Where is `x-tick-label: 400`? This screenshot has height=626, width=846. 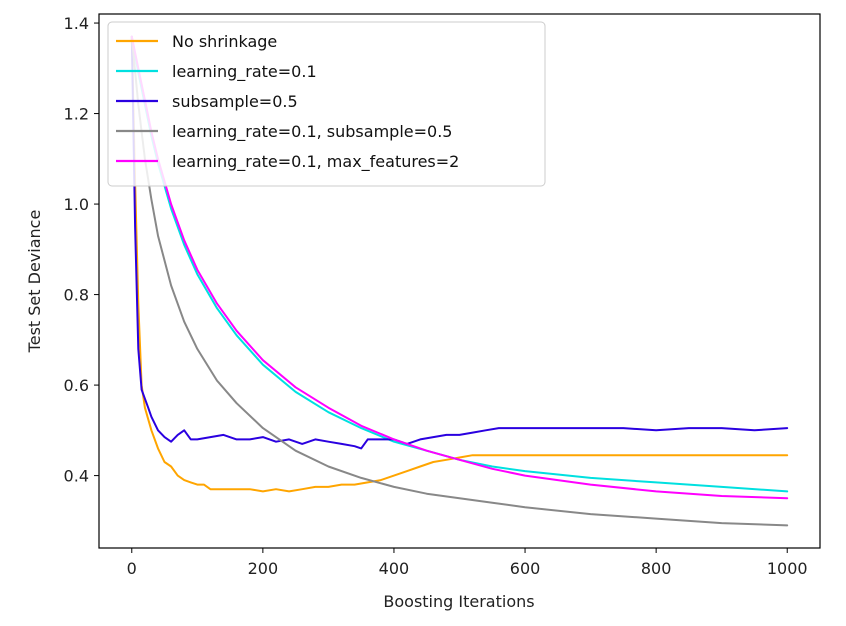 x-tick-label: 400 is located at coordinates (394, 568).